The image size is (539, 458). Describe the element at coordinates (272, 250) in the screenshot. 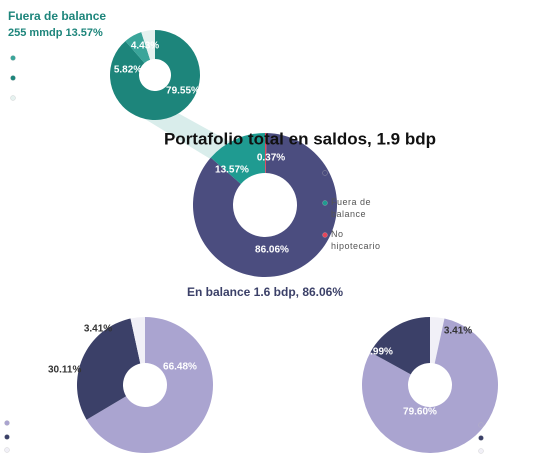

I see `value-label: 86.06%` at that location.